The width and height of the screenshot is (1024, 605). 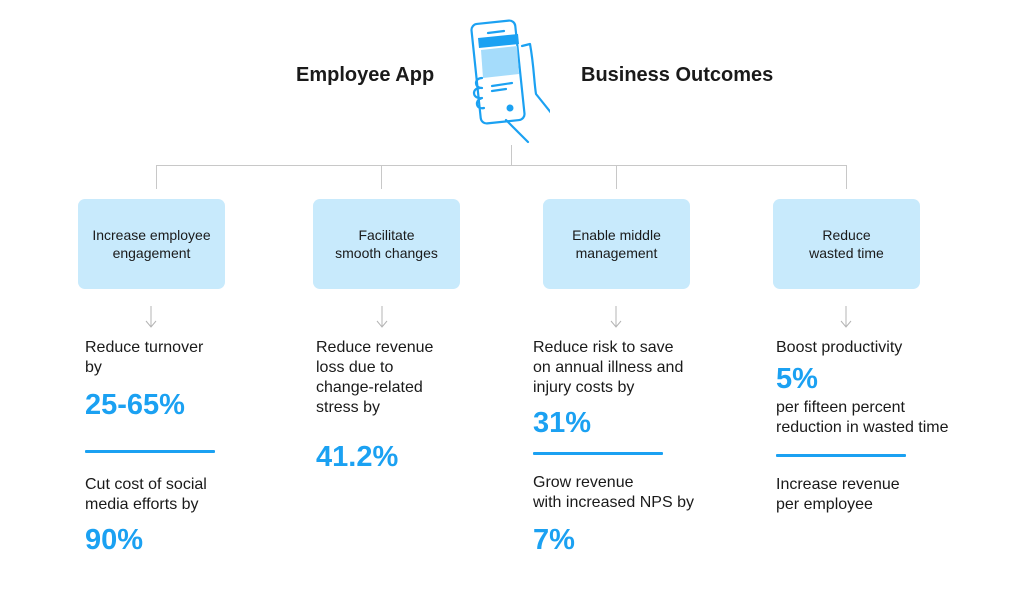 I want to click on business-outcomes-title: Business Outcomes, so click(x=677, y=75).